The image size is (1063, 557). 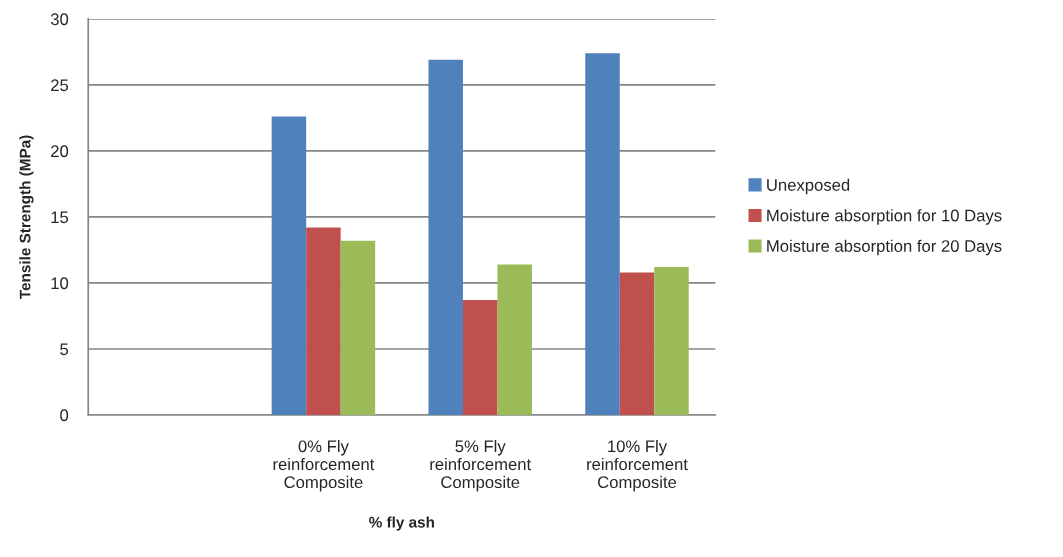 I want to click on legend-label: Moisture absorption for 10 Days, so click(x=884, y=217).